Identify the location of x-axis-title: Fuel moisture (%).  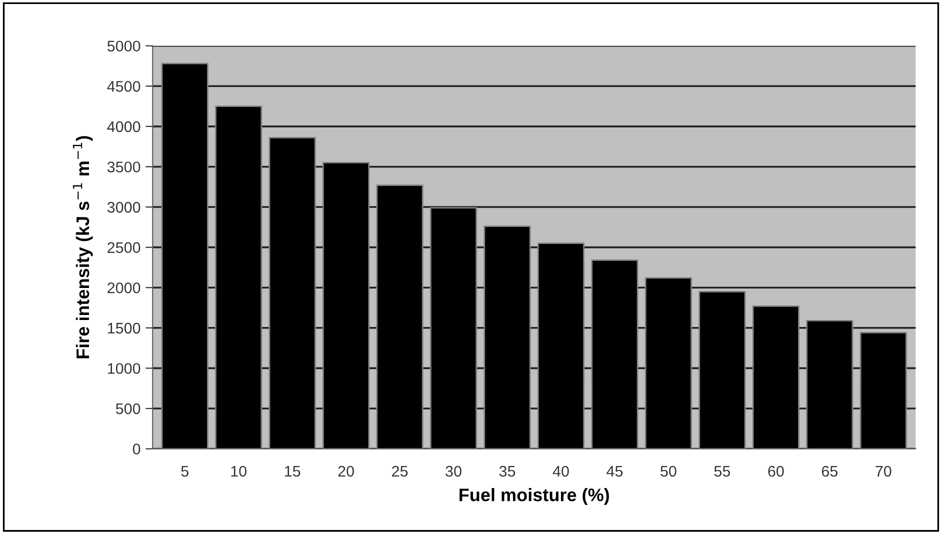
(534, 496).